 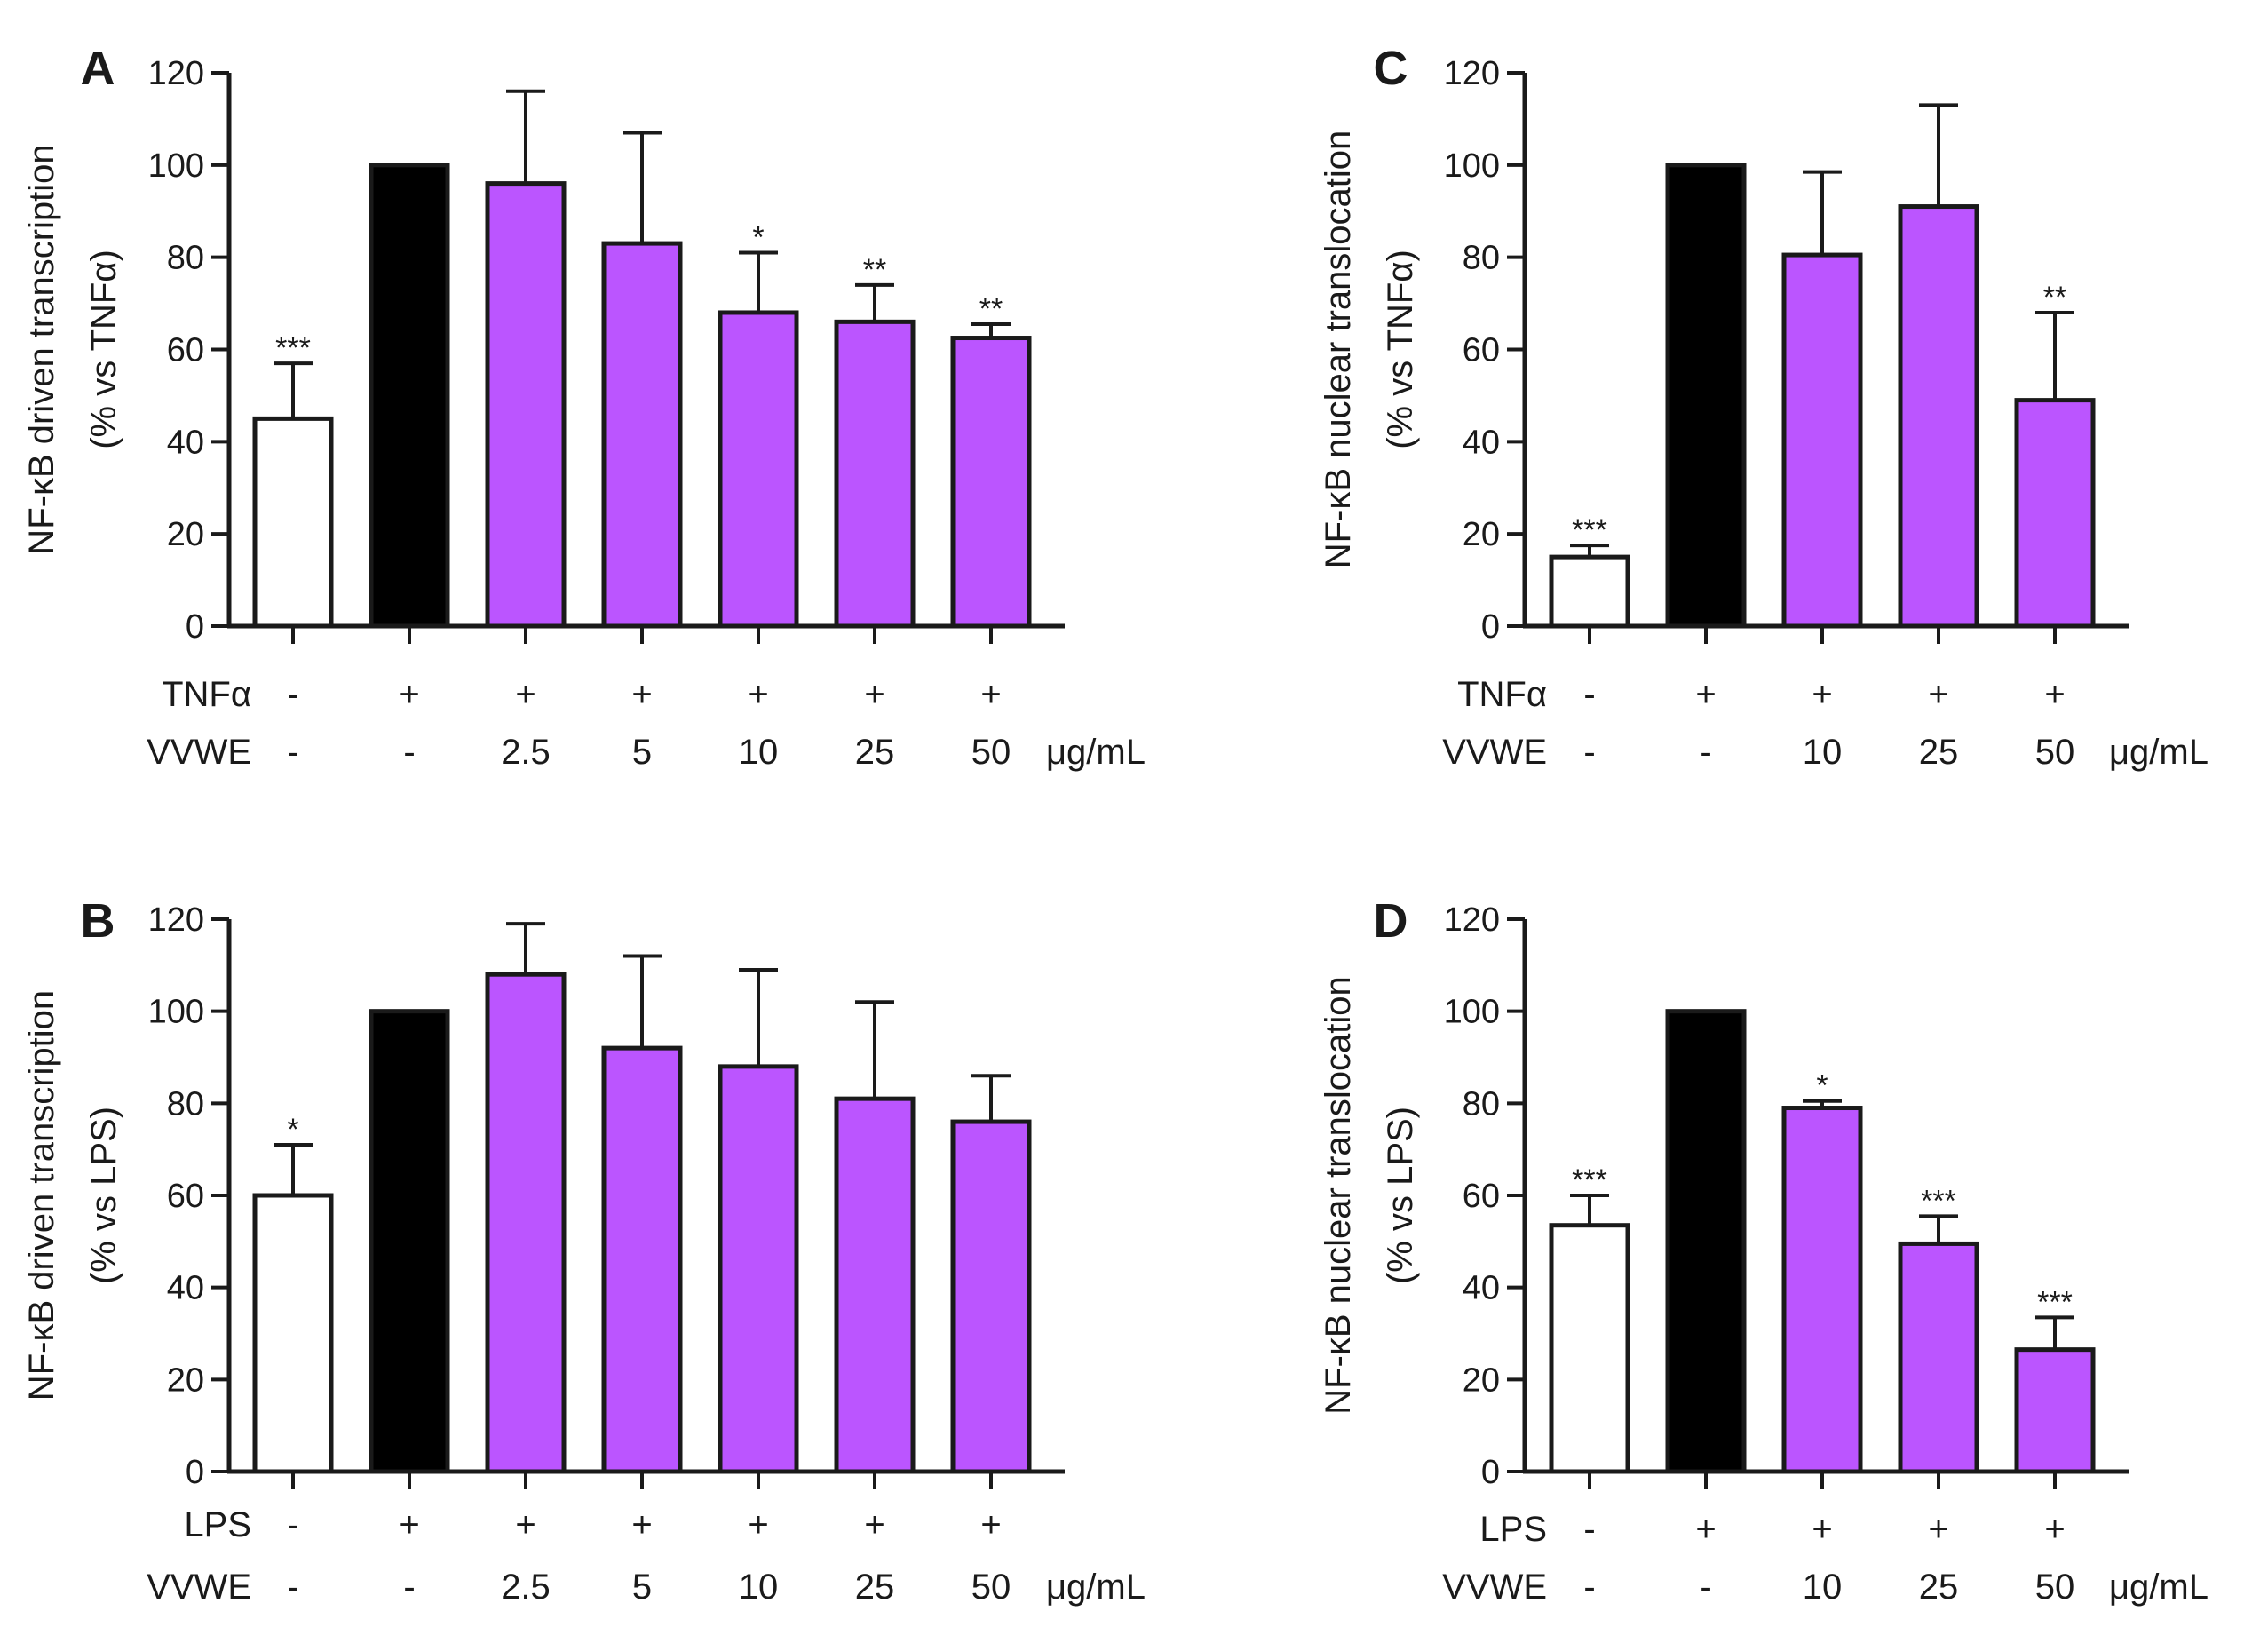 I want to click on panel-d-stimulus-label: LPS, so click(x=1513, y=1529).